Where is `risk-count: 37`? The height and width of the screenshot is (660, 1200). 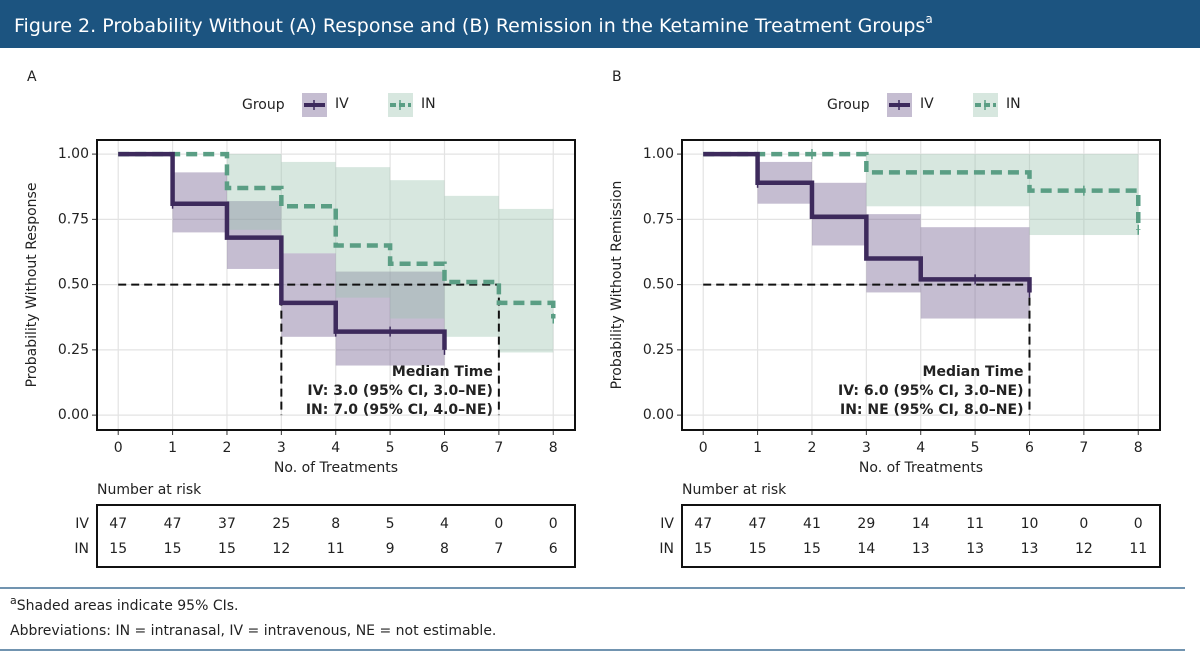 risk-count: 37 is located at coordinates (227, 524).